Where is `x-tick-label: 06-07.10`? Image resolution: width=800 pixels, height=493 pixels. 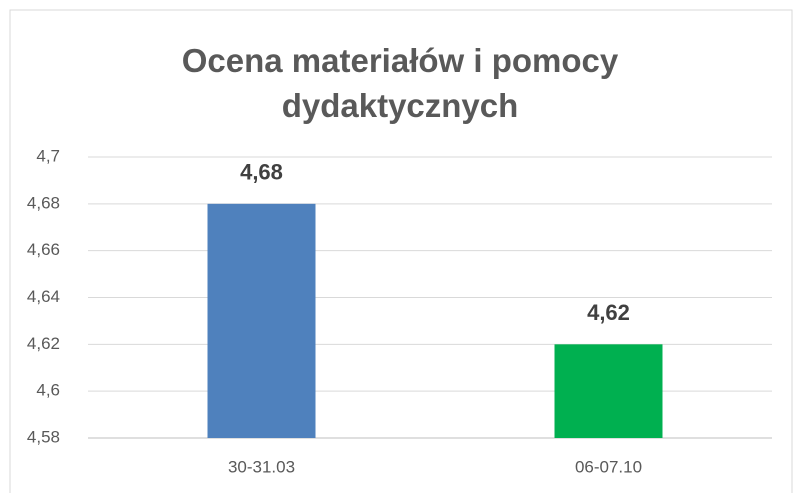 x-tick-label: 06-07.10 is located at coordinates (608, 466).